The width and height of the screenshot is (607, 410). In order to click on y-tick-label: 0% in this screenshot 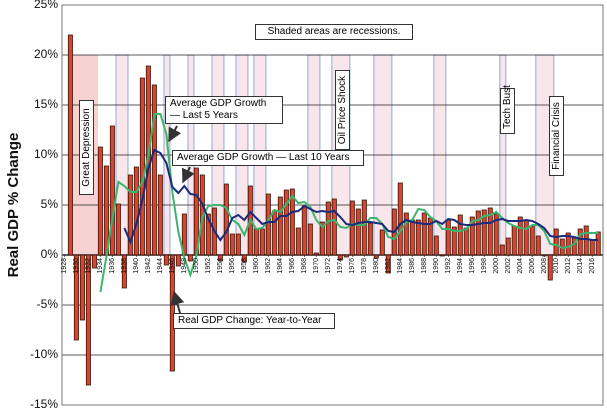, I will do `click(50, 254)`.